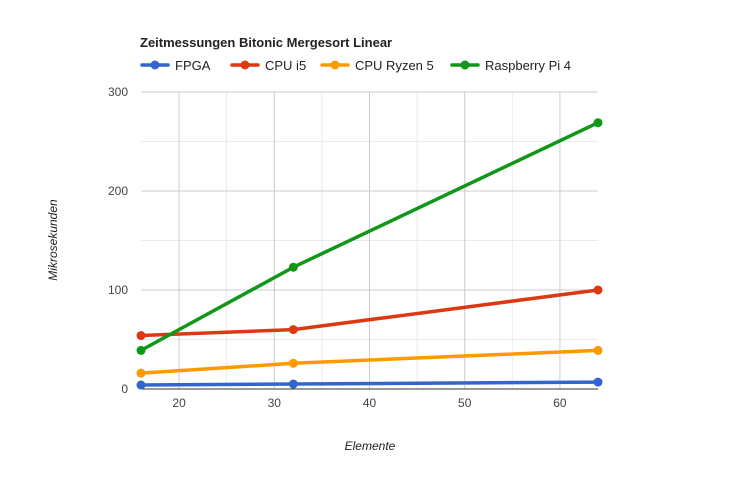  Describe the element at coordinates (118, 92) in the screenshot. I see `y-tick-label: 300` at that location.